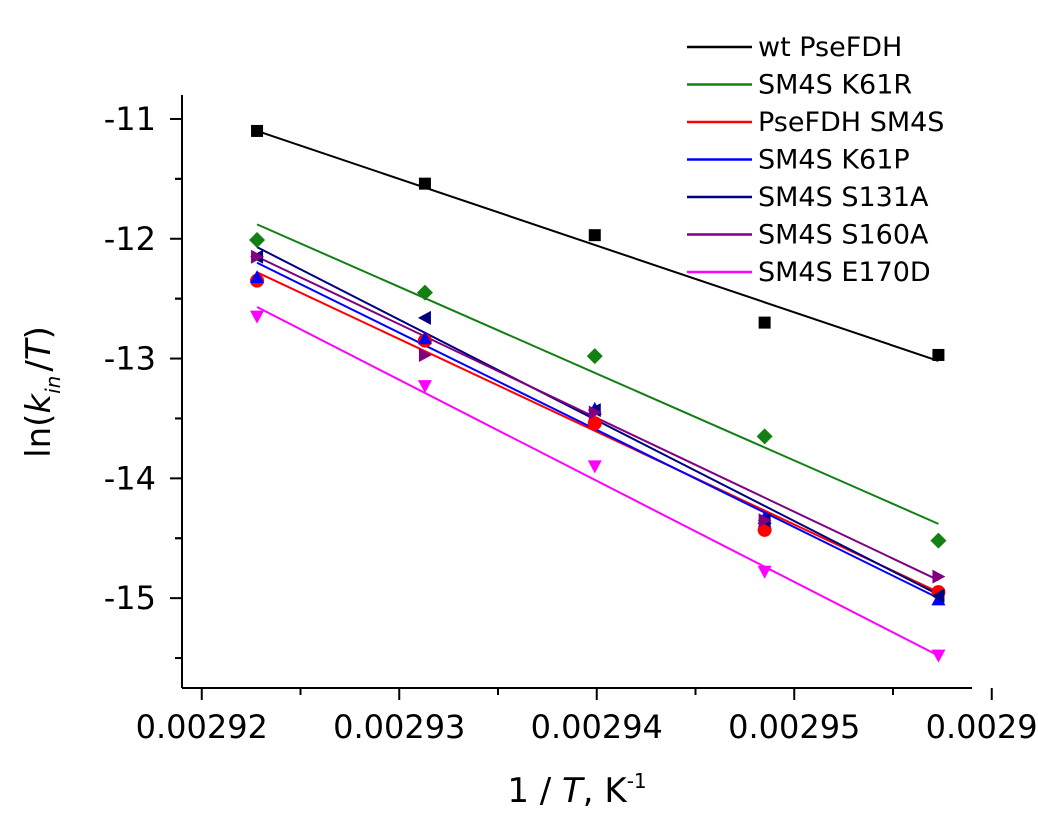  Describe the element at coordinates (830, 47) in the screenshot. I see `legend-label: wt PseFDH` at that location.